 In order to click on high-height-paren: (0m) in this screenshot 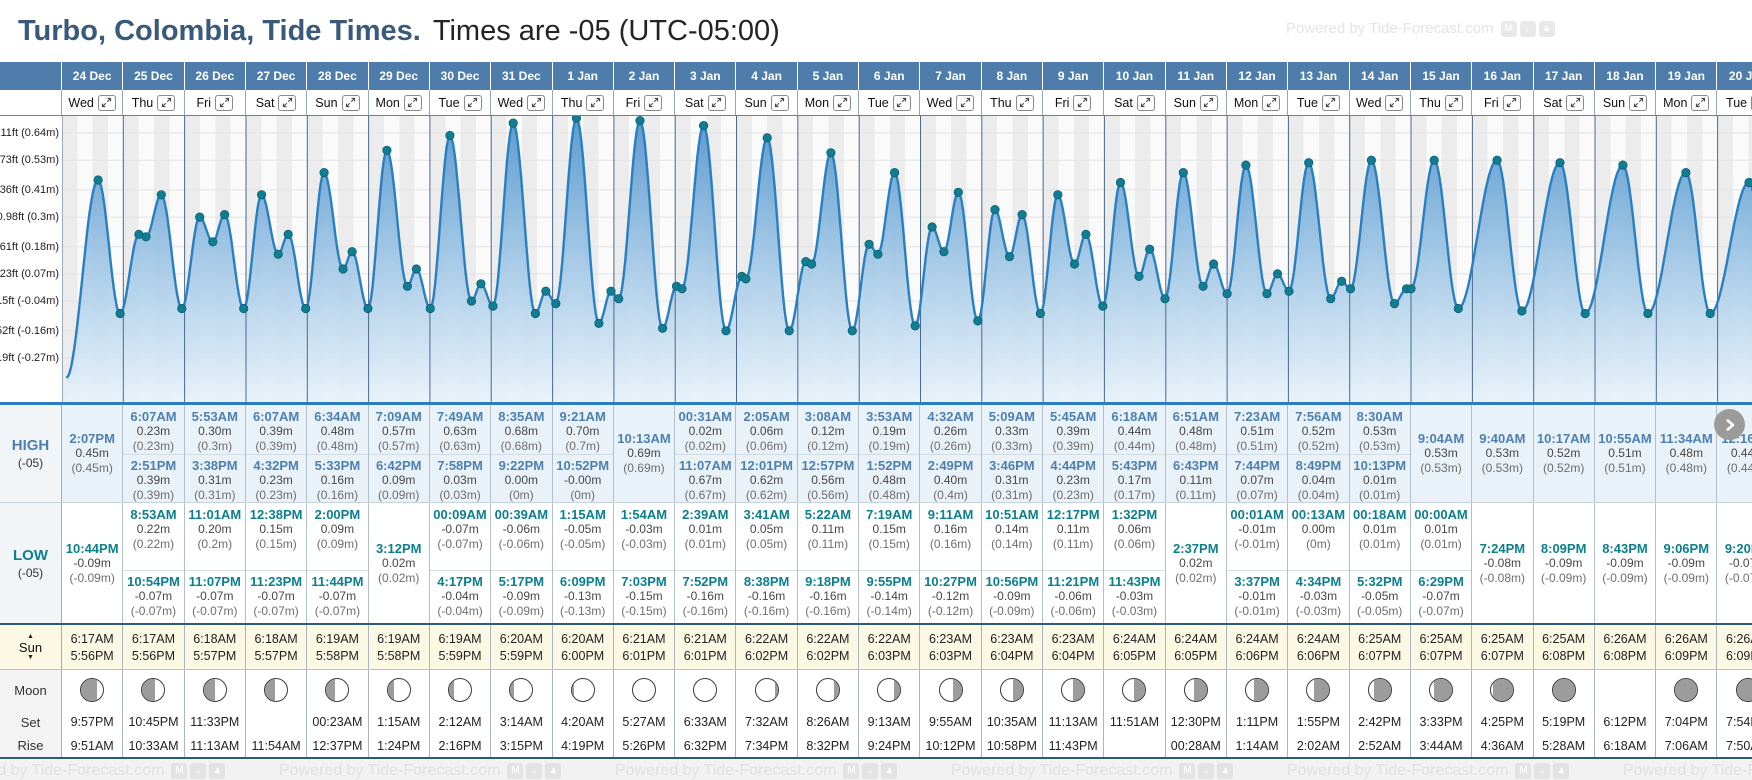, I will do `click(582, 495)`.